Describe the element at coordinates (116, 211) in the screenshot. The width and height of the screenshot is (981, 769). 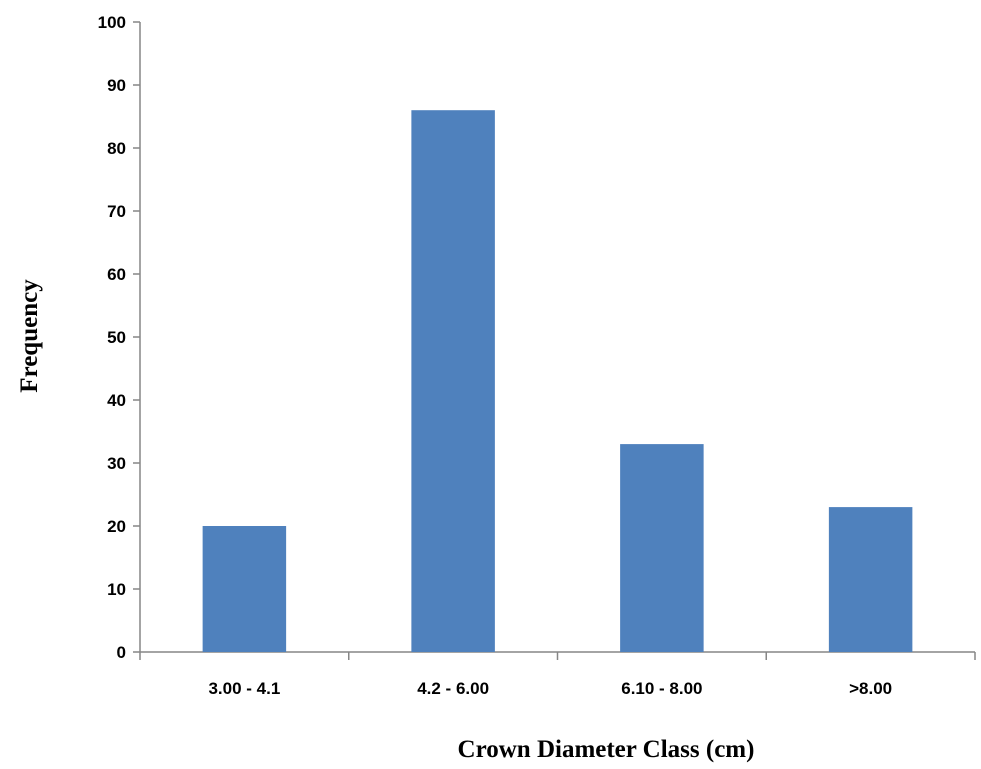
I see `y-tick-label: 70` at that location.